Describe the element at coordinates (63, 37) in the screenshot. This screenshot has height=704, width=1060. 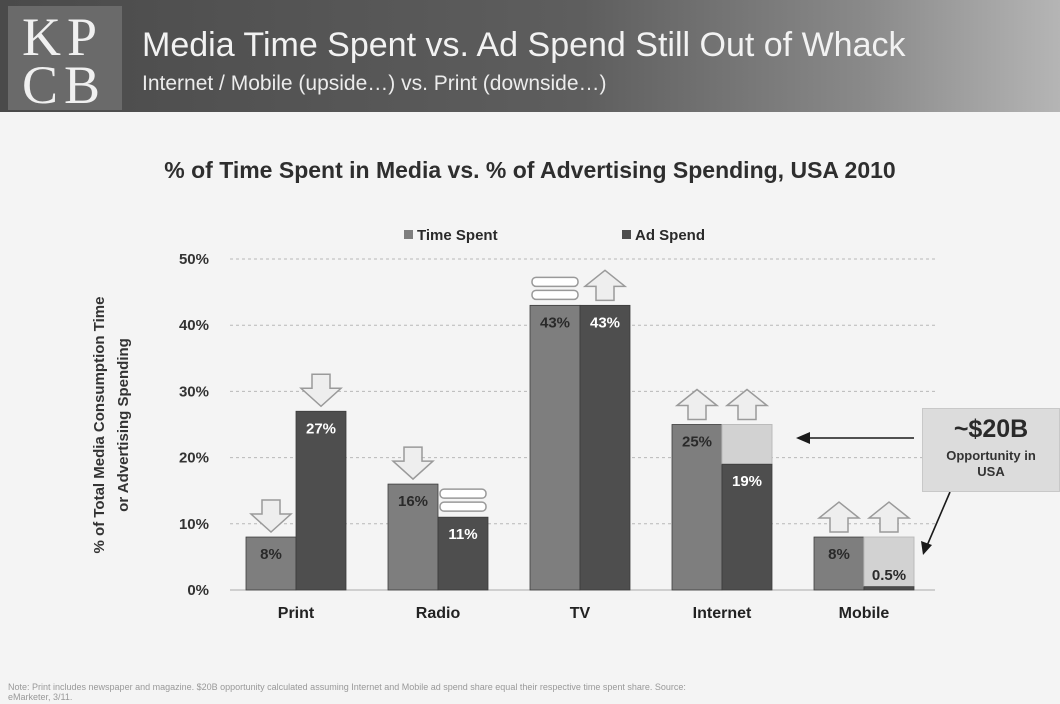
I see `logo-line-1: KP` at that location.